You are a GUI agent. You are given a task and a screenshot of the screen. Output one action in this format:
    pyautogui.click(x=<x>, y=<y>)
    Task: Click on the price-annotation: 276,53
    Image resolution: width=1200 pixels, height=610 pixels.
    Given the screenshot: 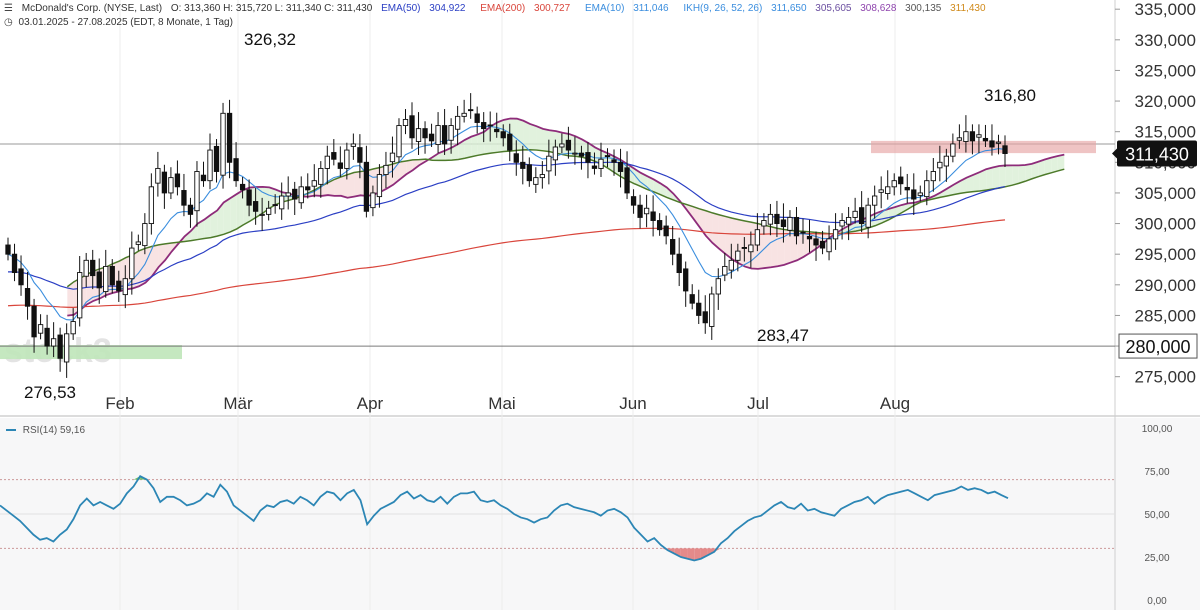 What is the action you would take?
    pyautogui.click(x=50, y=392)
    